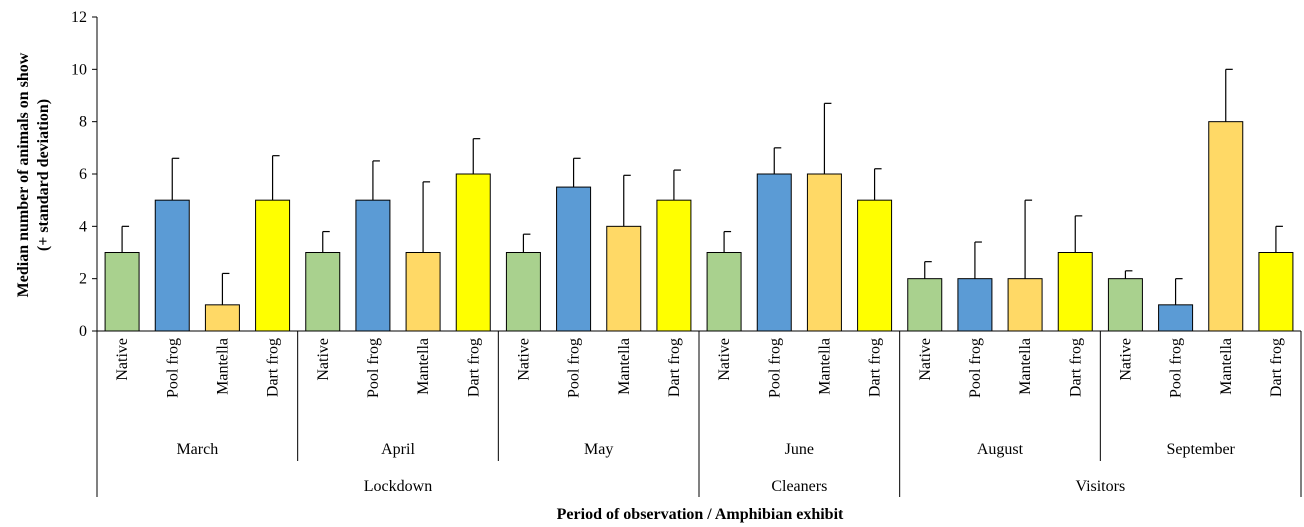 Image resolution: width=1304 pixels, height=527 pixels. Describe the element at coordinates (398, 486) in the screenshot. I see `period-label: Lockdown` at that location.